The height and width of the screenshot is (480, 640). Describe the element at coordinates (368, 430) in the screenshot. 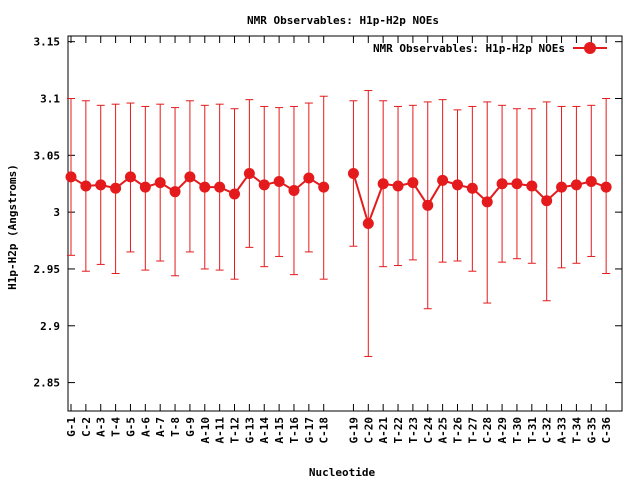

I see `x-tick-label: C-20` at that location.